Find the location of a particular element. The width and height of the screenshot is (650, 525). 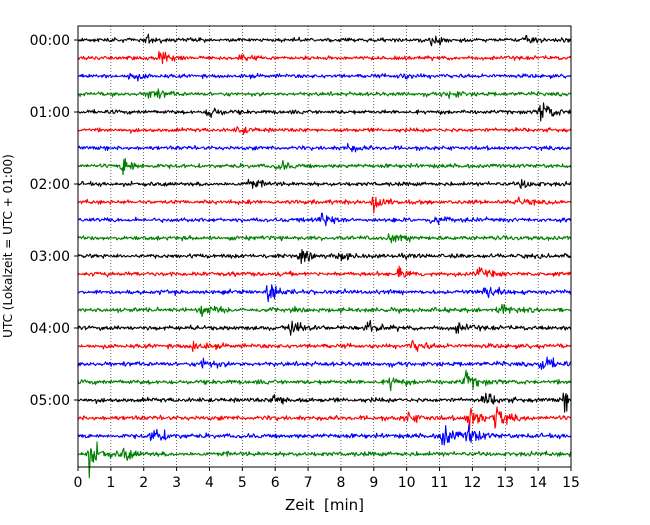

x-tick-label: 4 is located at coordinates (209, 483).